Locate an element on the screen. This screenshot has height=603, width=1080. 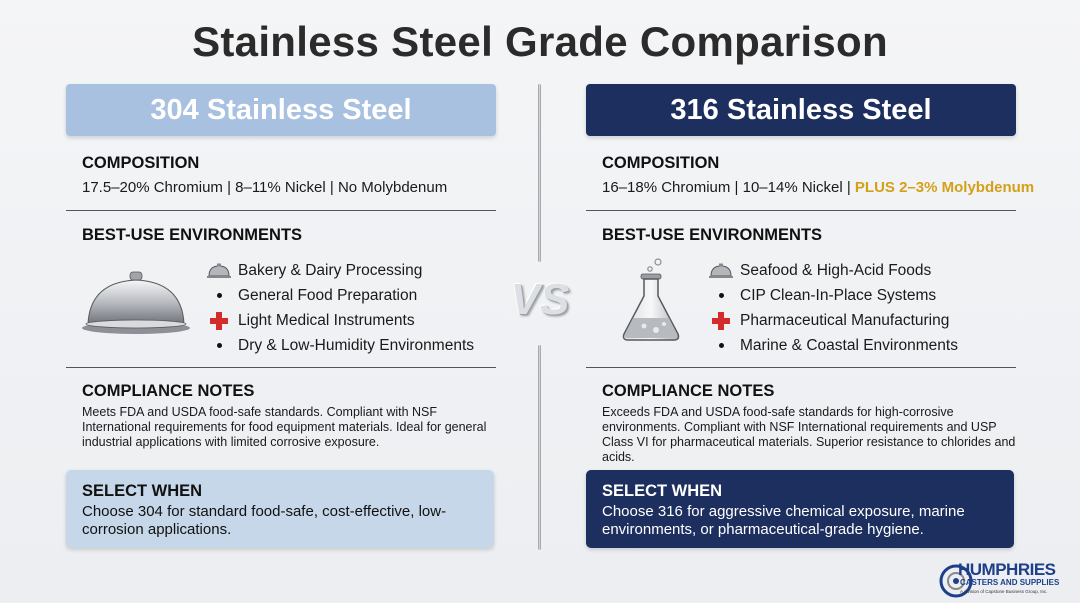
env-item-label: Light Medical Instruments is located at coordinates (326, 320).